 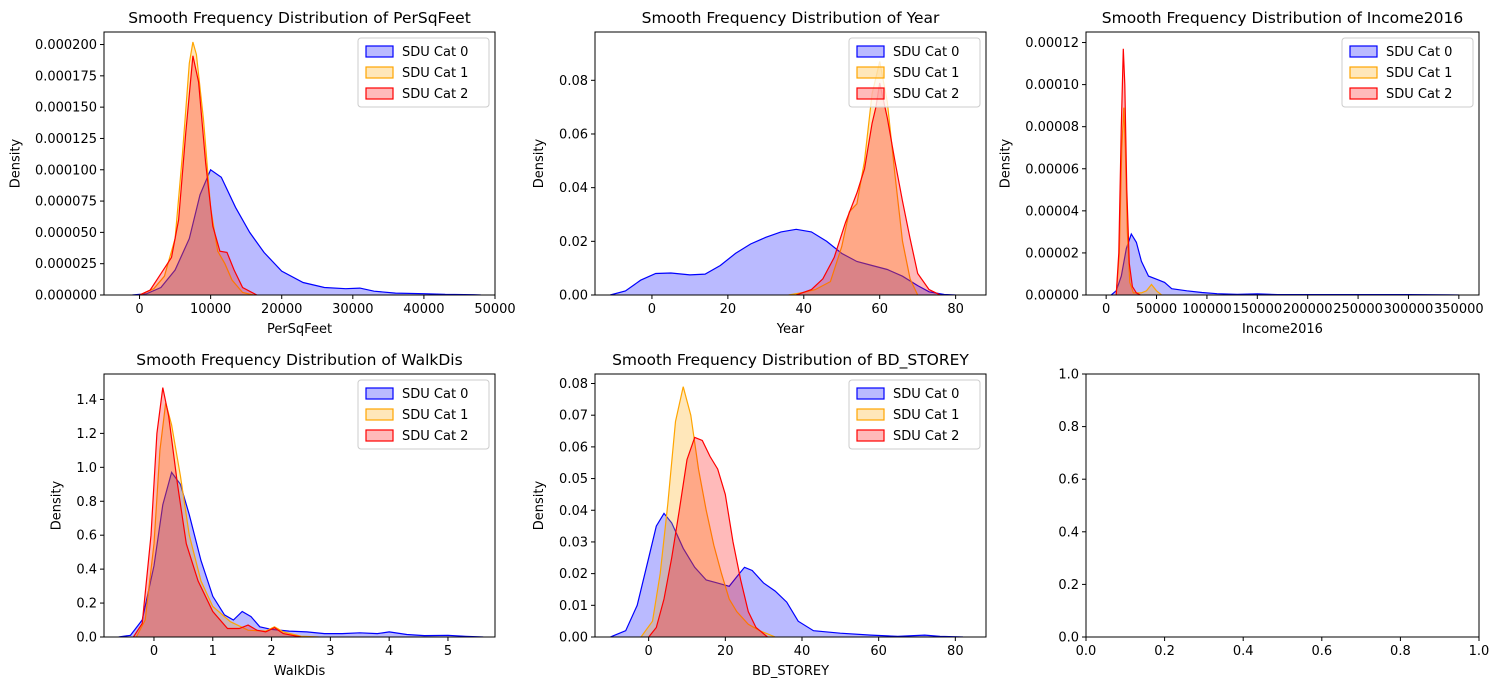 I want to click on chart-panel-6: 0.0 0.2 0.4 0.6 0.8 1.0 0.0 0.2 0.4 0.6 0.8 1.0, so click(x=1273, y=514).